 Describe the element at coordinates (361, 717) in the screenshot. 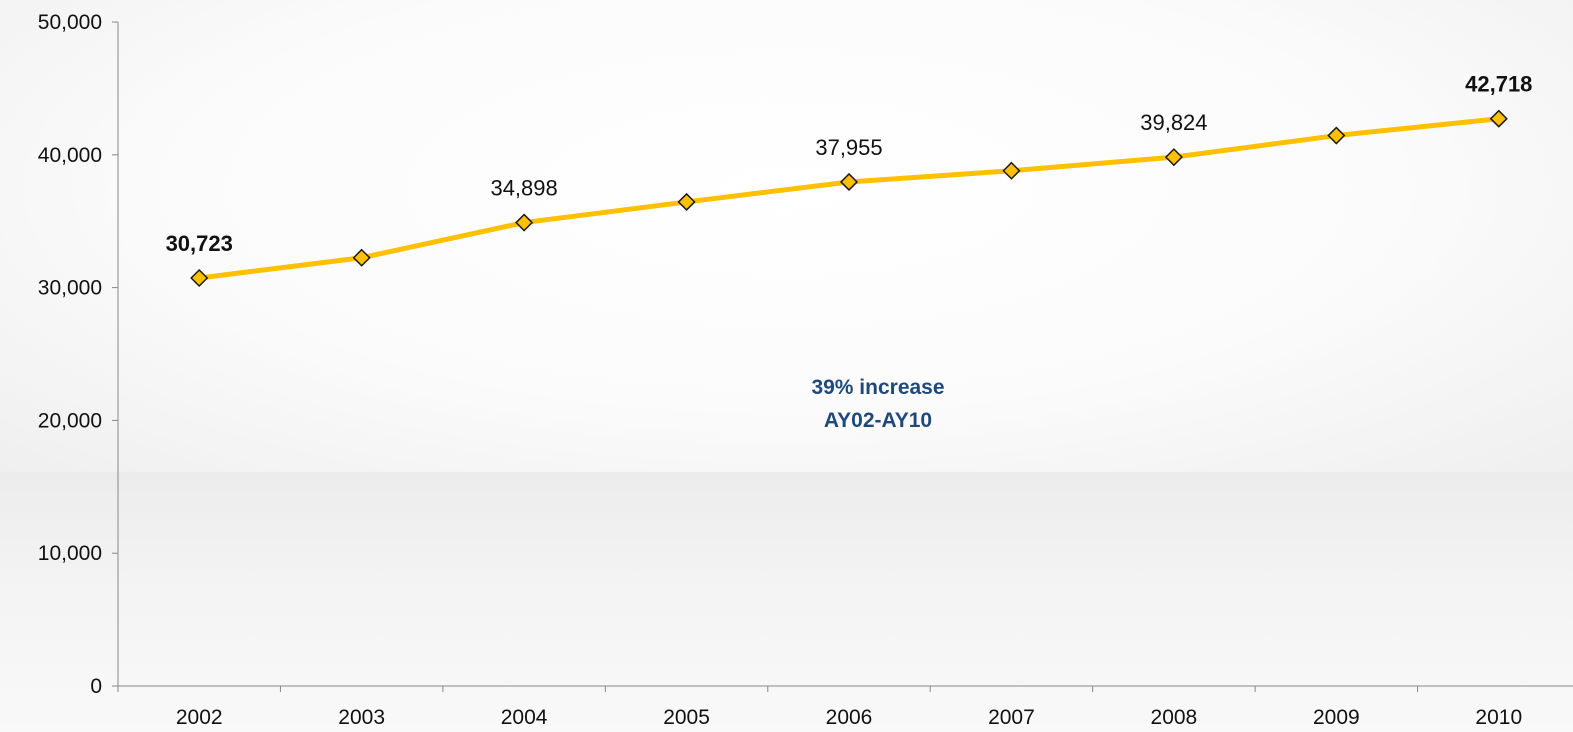

I see `x-tick-label: 2003` at that location.